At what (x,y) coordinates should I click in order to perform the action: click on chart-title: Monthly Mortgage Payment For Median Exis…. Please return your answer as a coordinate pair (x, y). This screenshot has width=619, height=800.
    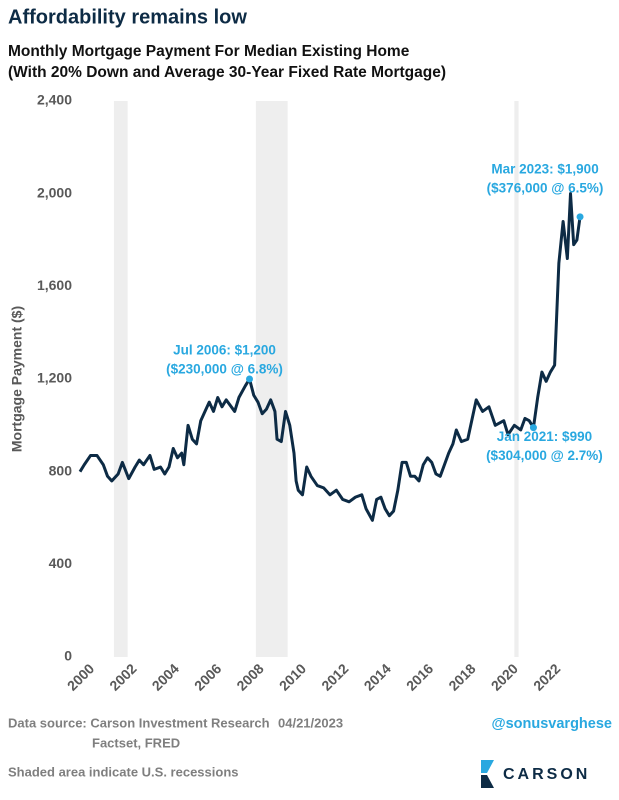
    Looking at the image, I should click on (209, 51).